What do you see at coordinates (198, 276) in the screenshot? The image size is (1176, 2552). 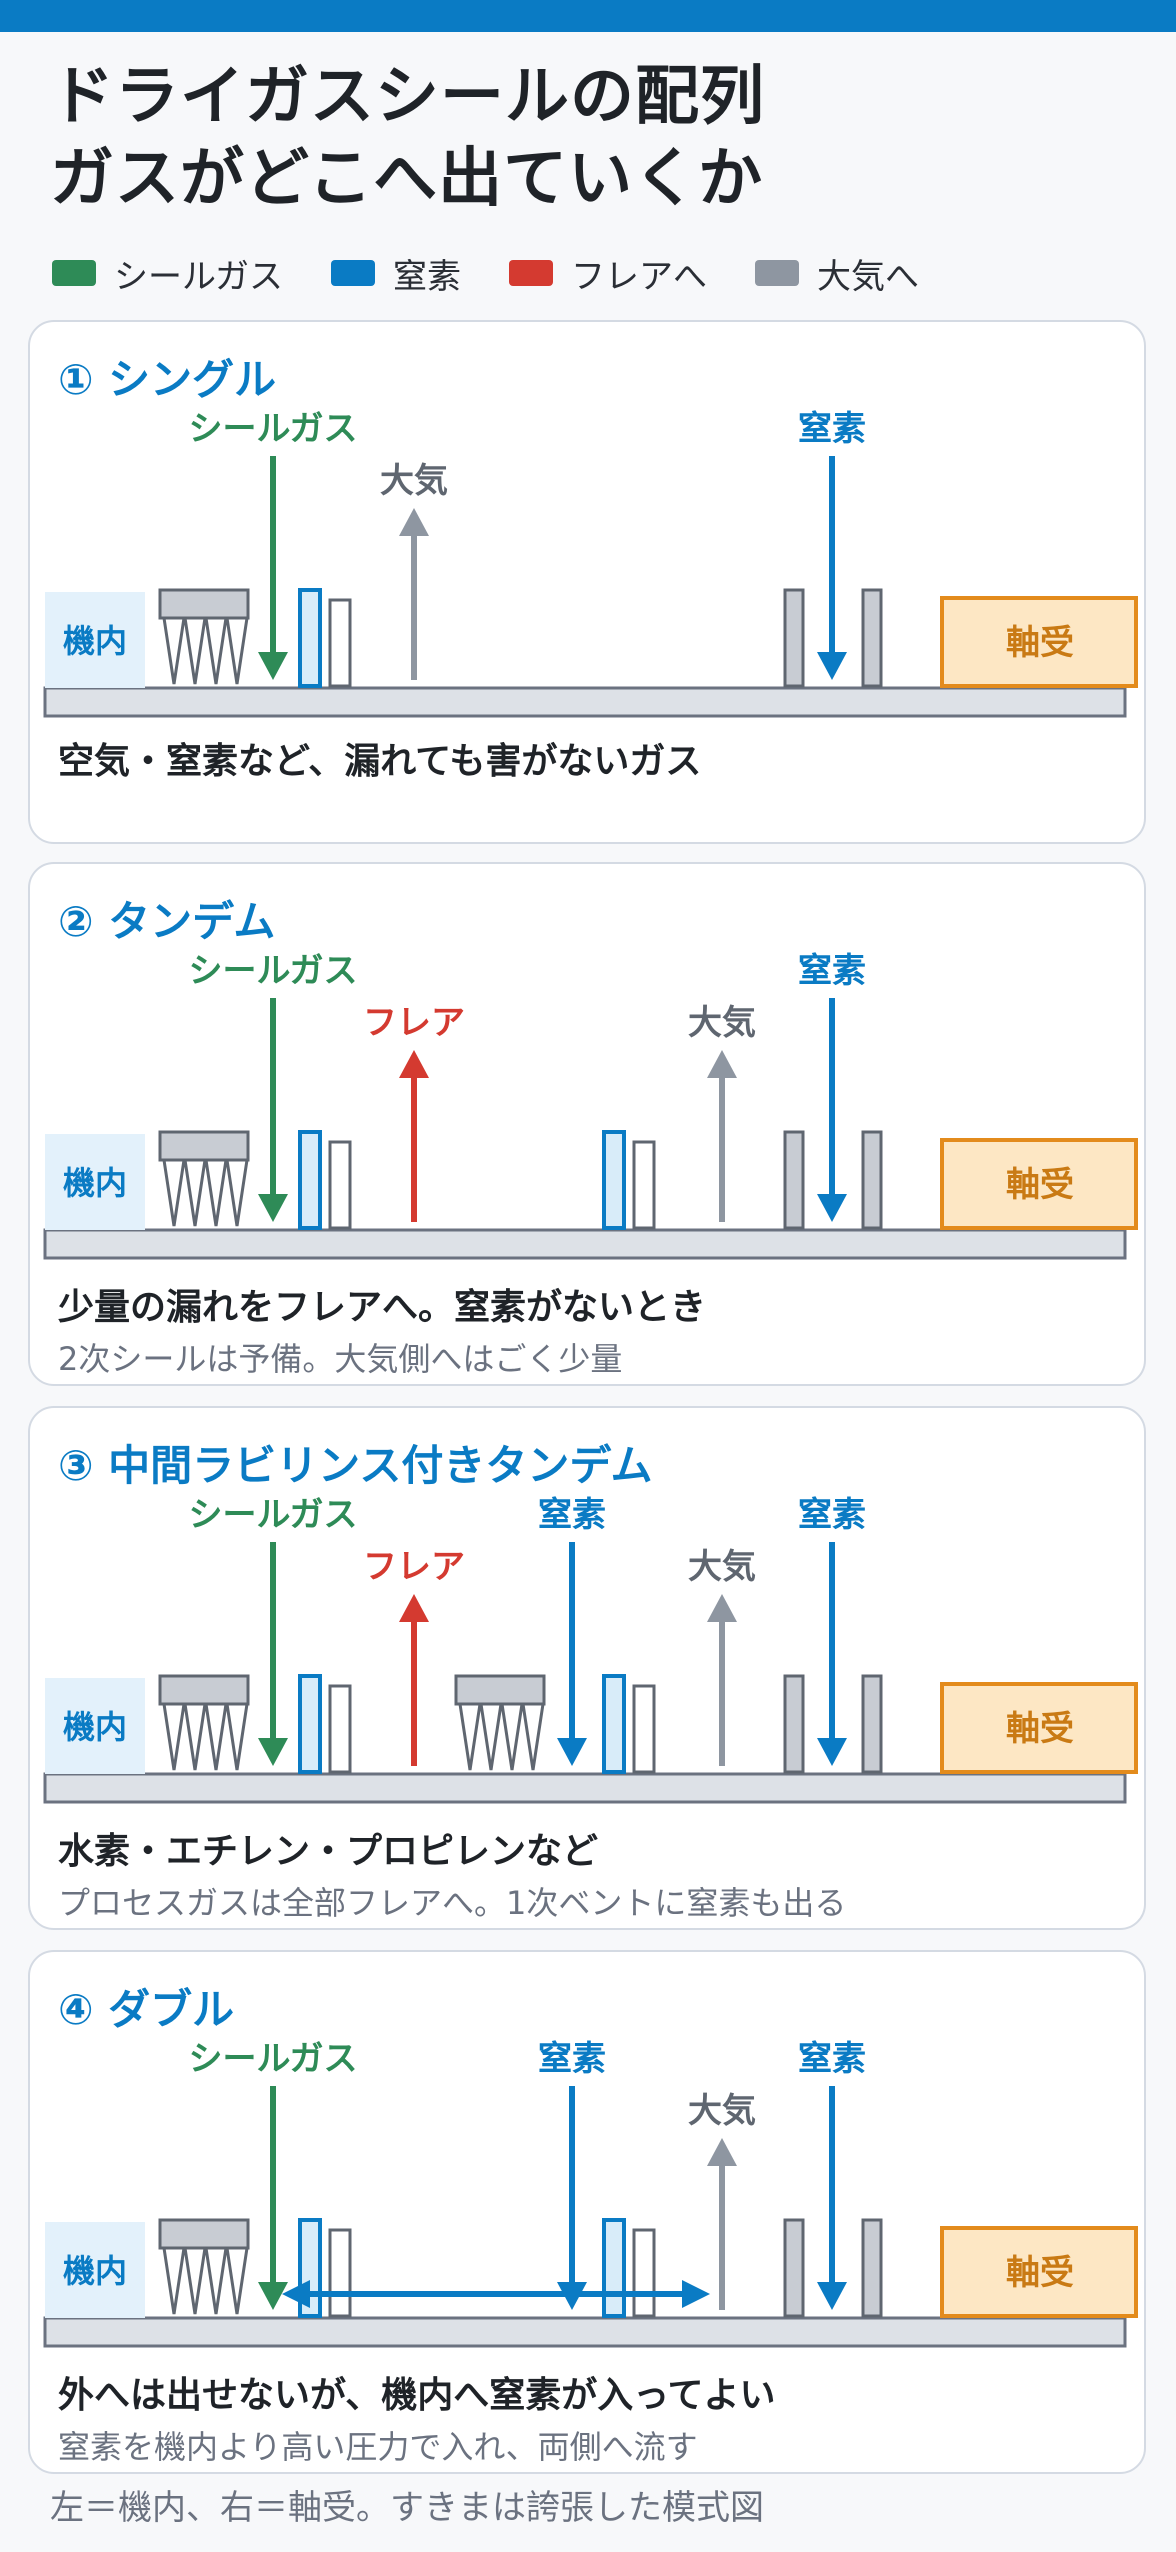 I see `legend-label: シールガス` at bounding box center [198, 276].